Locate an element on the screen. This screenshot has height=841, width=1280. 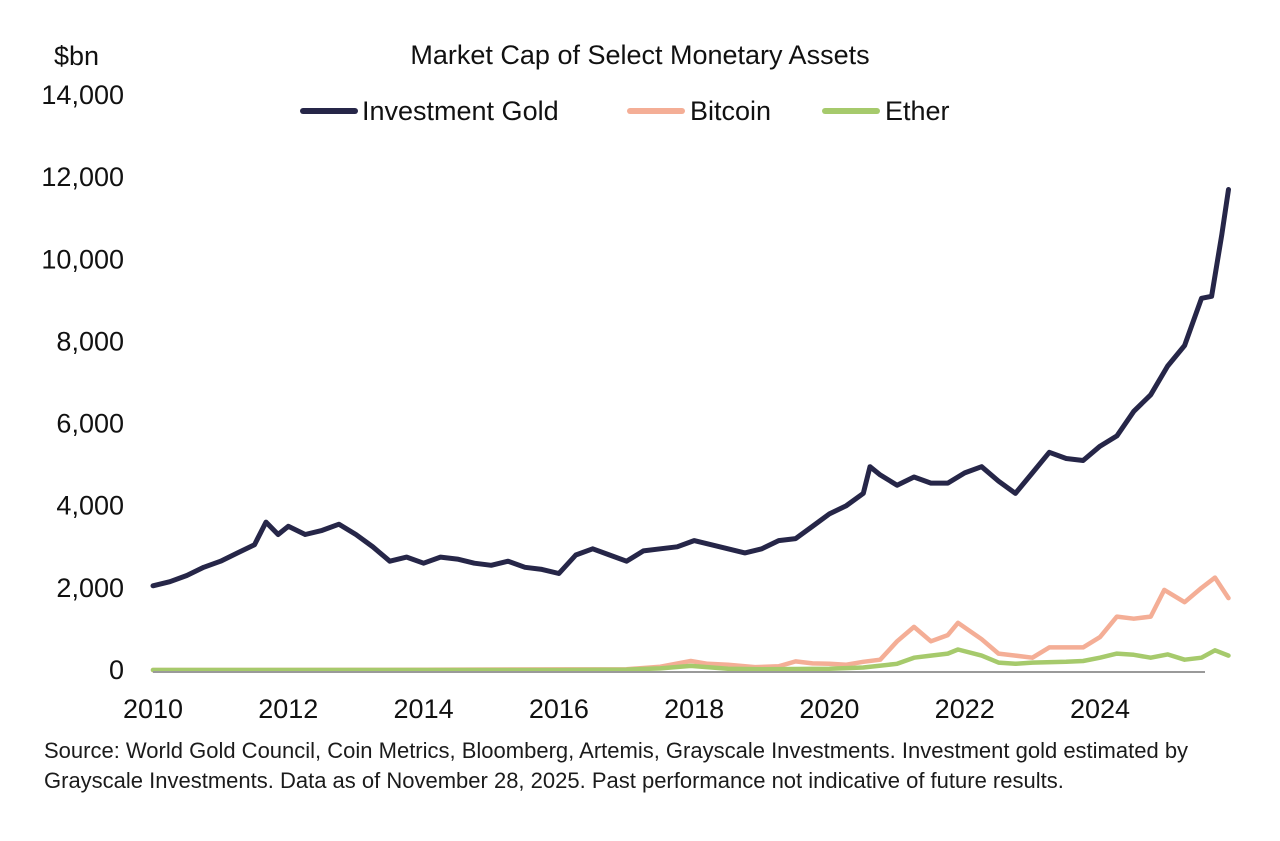
y-tick-label: 14,000 is located at coordinates (82, 95).